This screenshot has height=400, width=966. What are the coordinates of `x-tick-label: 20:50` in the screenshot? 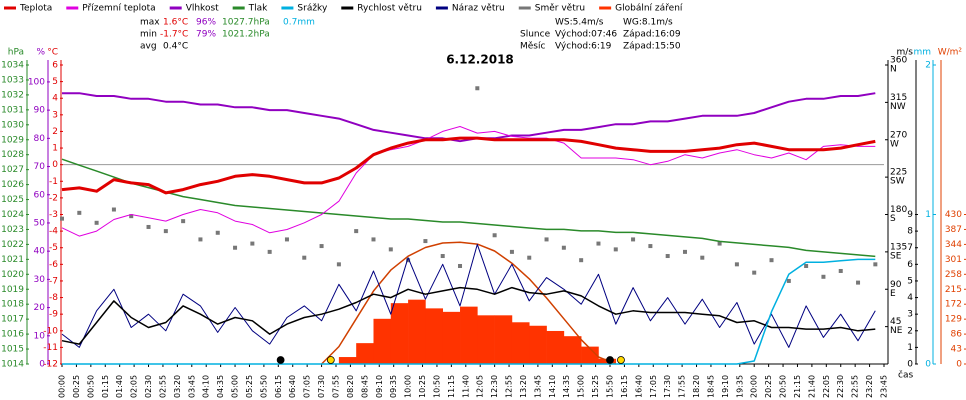 It's located at (783, 386).